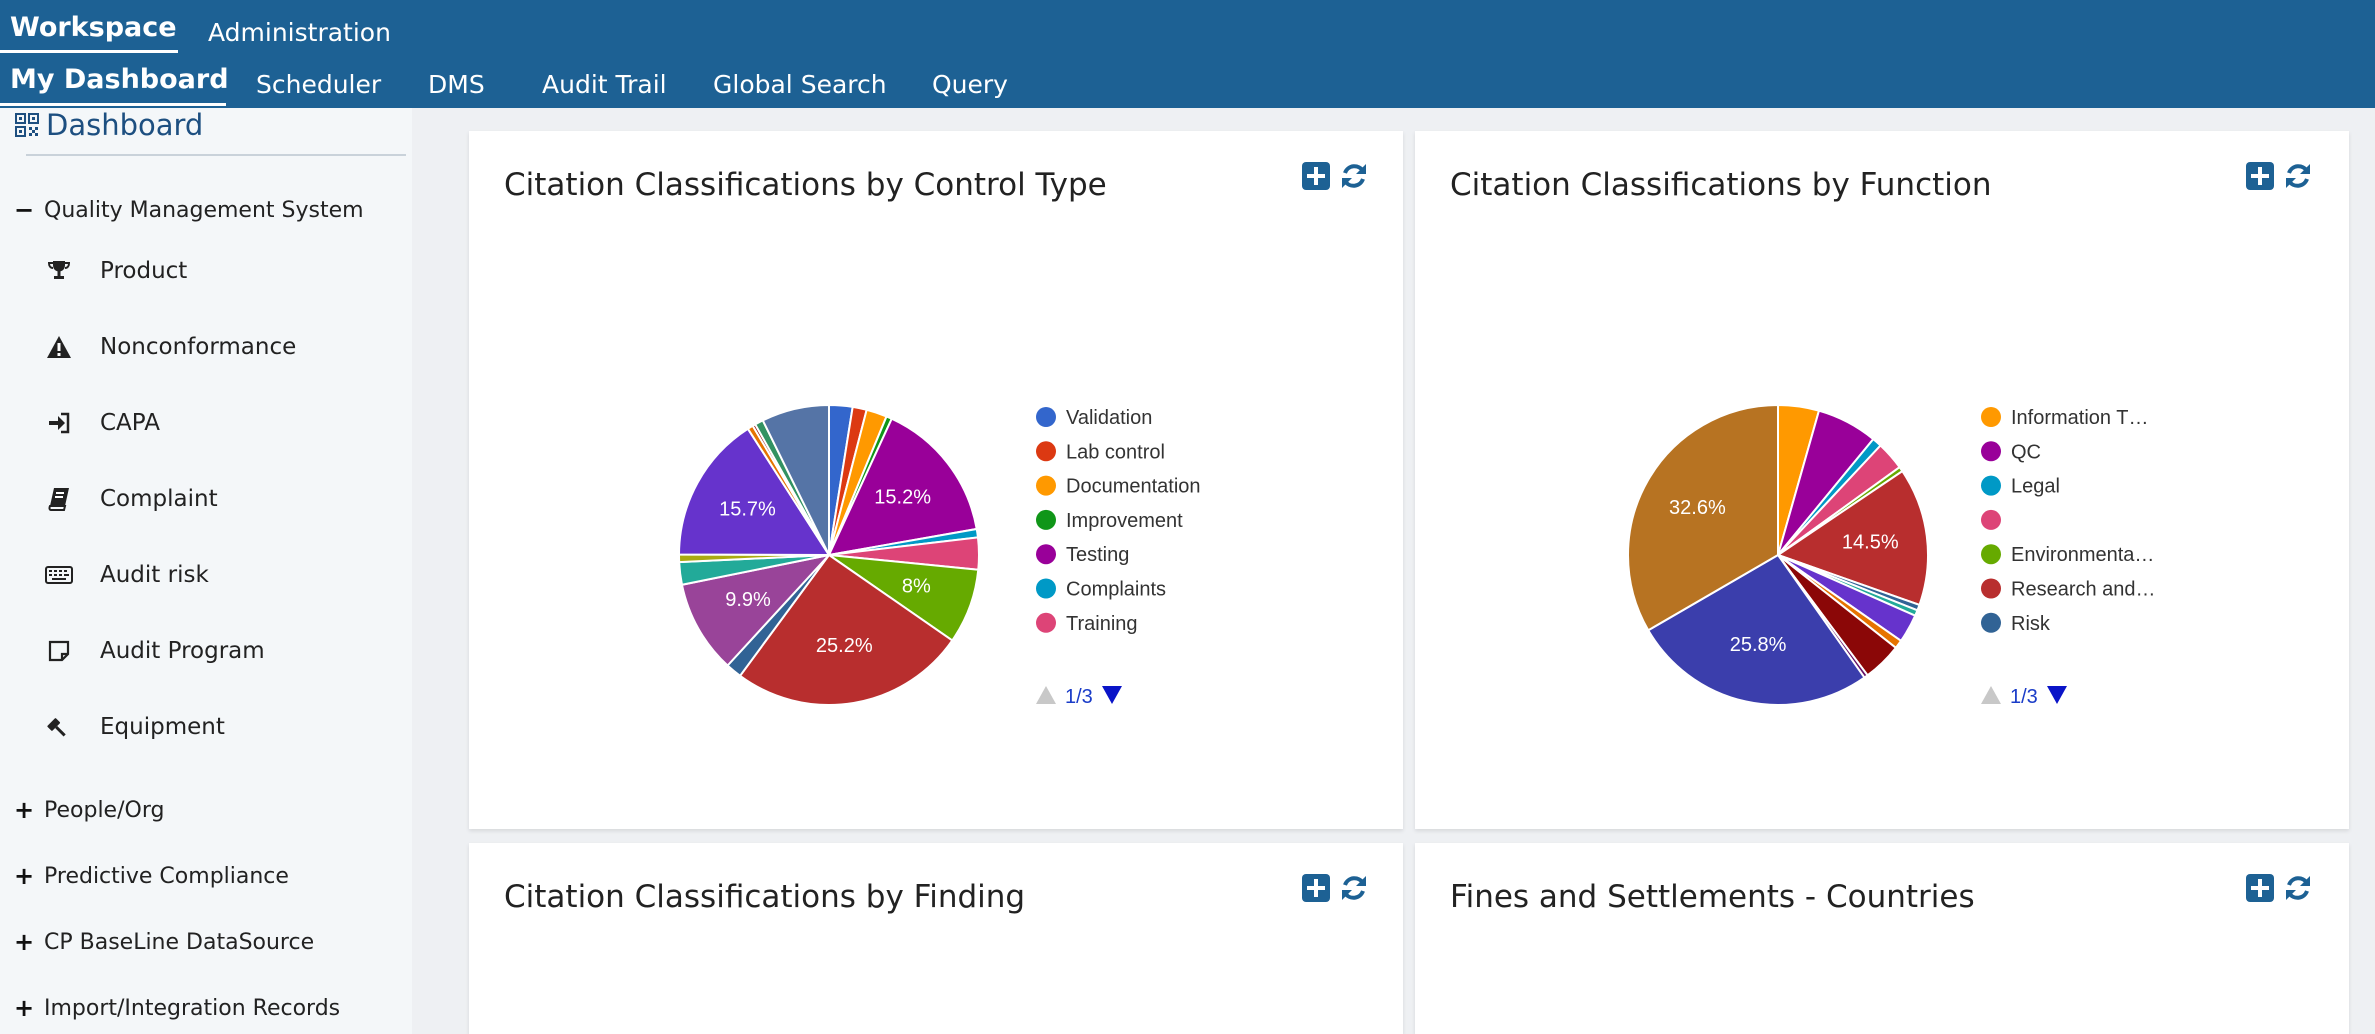 Image resolution: width=2375 pixels, height=1034 pixels. Describe the element at coordinates (902, 497) in the screenshot. I see `slice-label: 15.2%` at that location.